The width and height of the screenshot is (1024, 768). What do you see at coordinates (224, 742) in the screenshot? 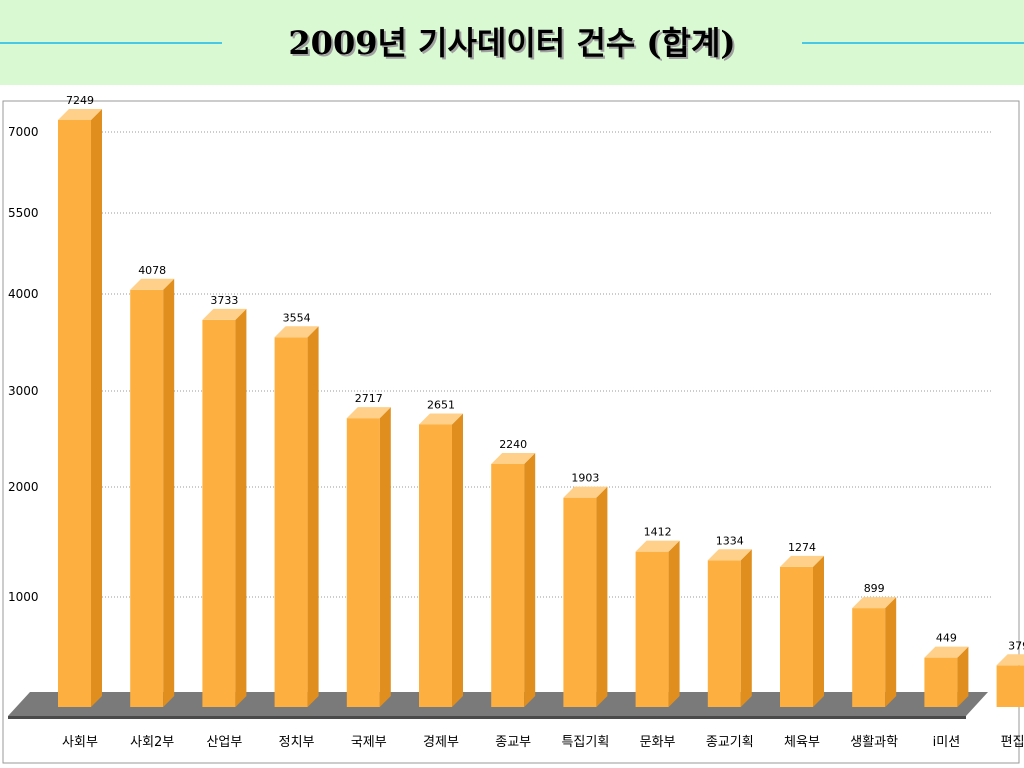
I see `x-tick-label: 산업부` at bounding box center [224, 742].